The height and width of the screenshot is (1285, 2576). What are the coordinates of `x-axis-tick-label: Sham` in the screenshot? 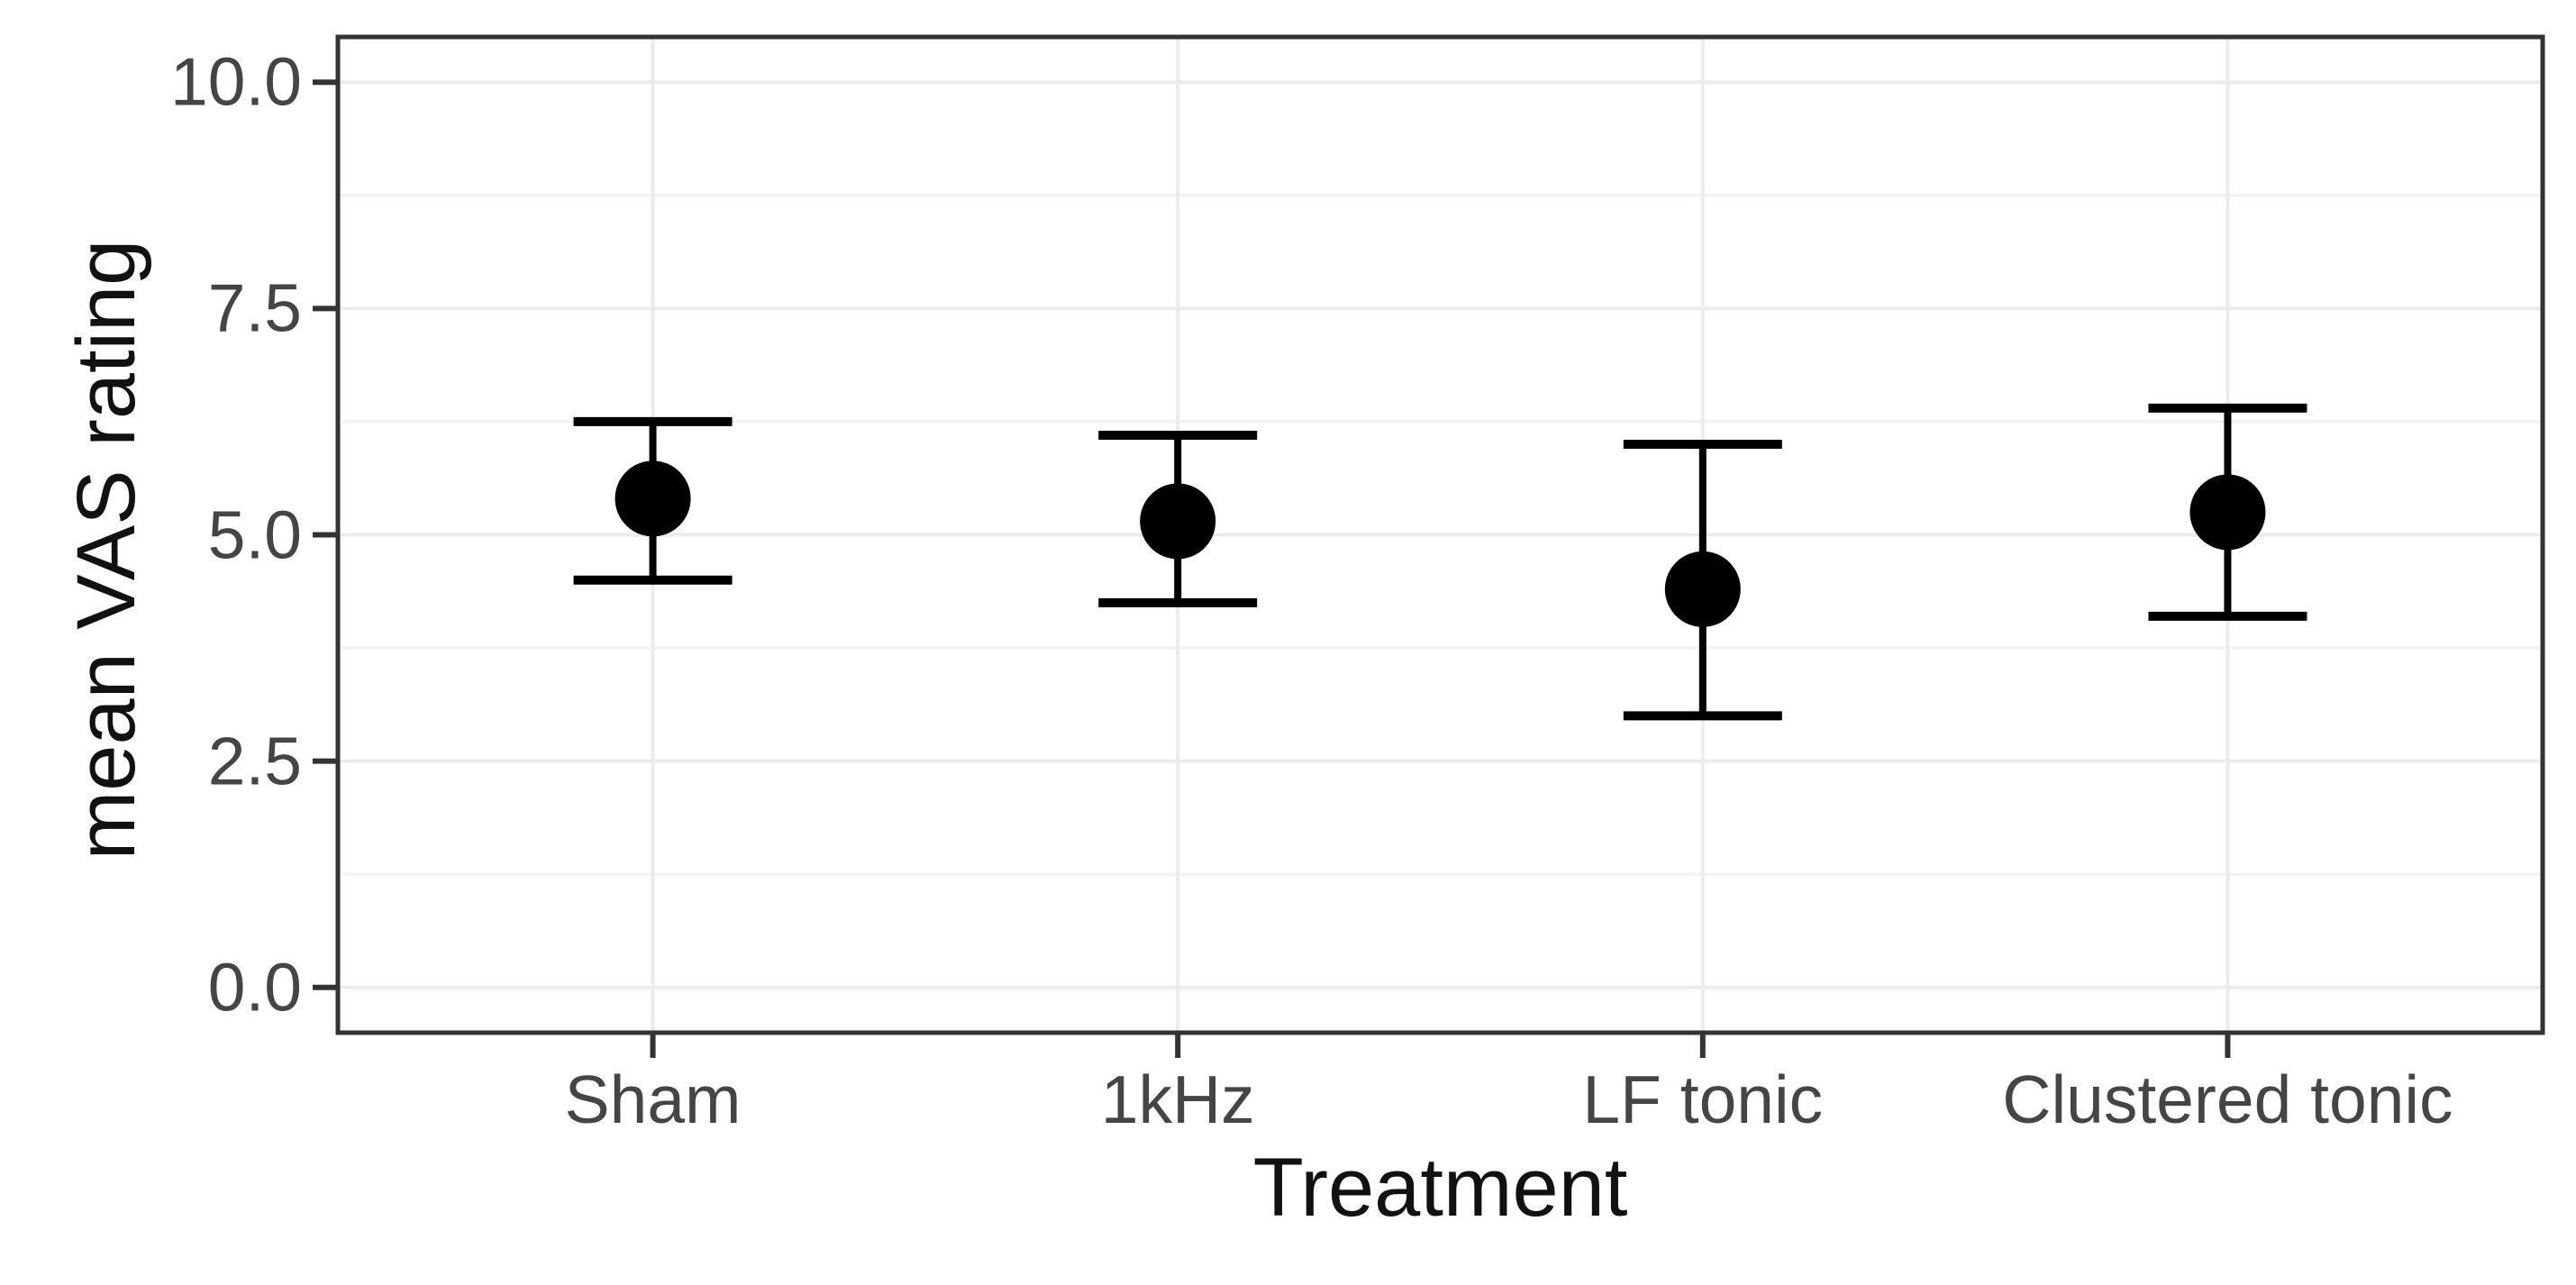 It's located at (653, 1099).